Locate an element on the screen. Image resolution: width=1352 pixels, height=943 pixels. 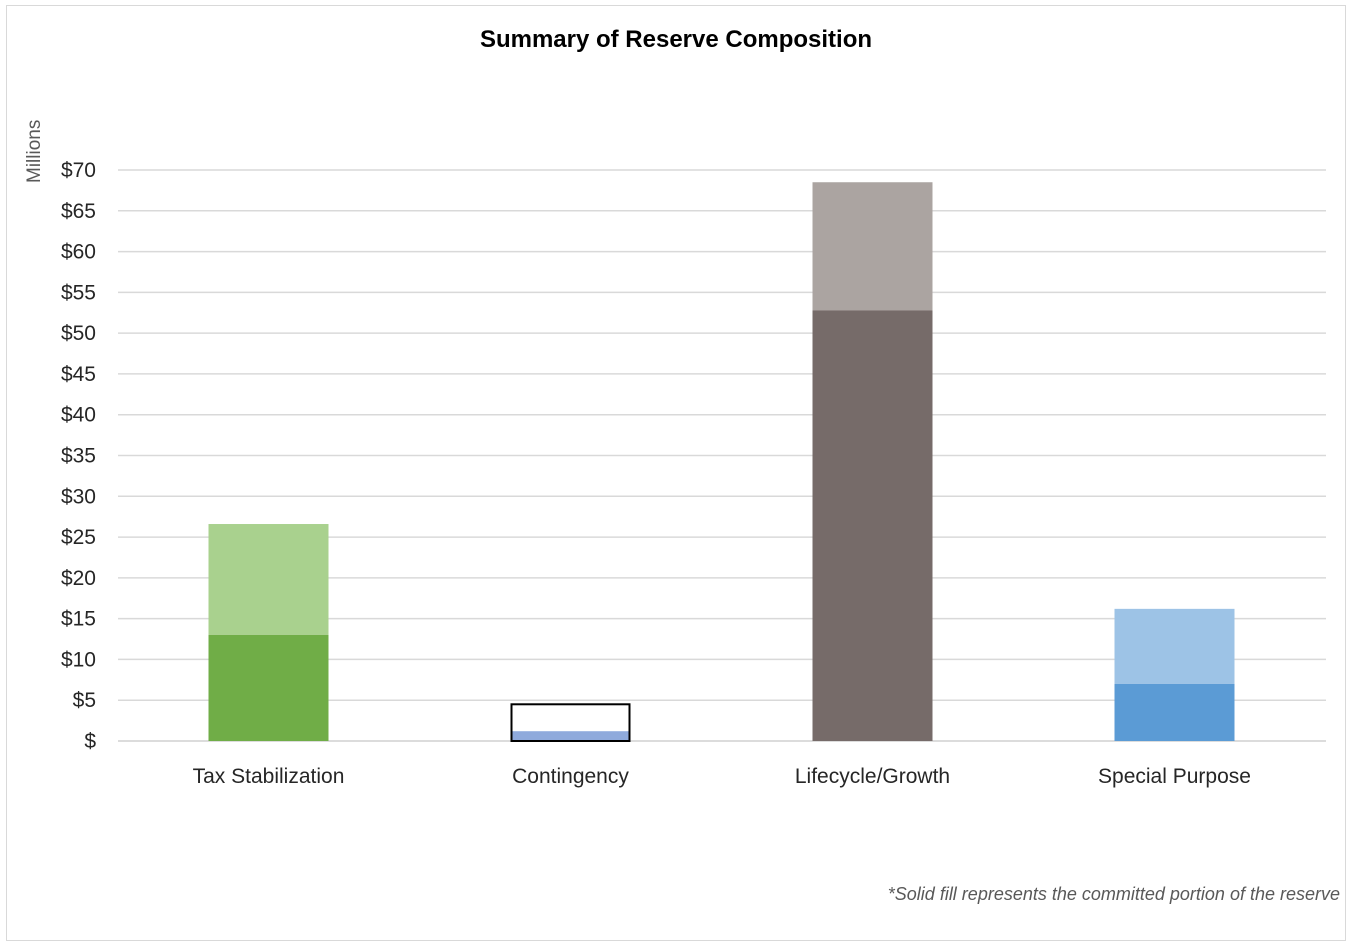
bar-outline is located at coordinates (570, 722).